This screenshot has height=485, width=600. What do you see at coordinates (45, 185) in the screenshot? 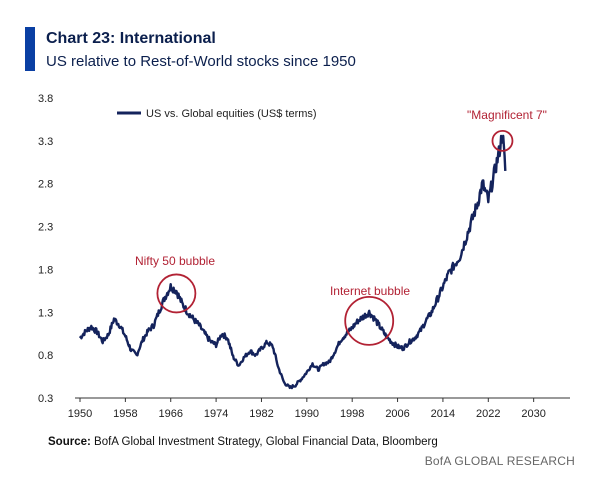
I see `y-tick-label: 2.8` at bounding box center [45, 185].